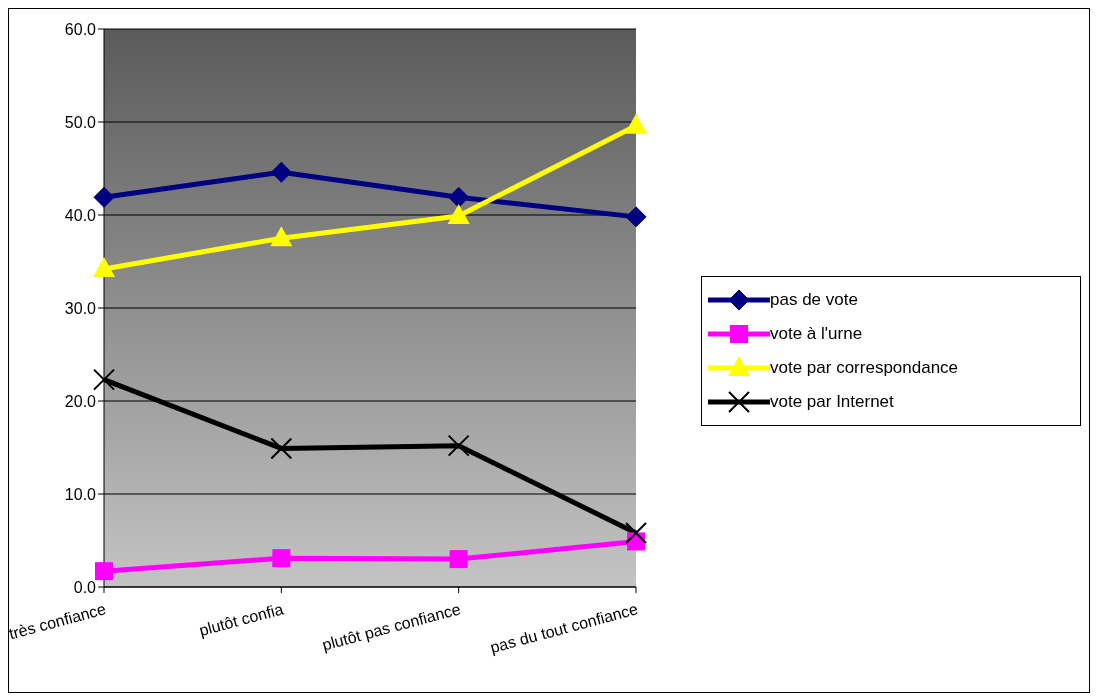  I want to click on x-tick-label: pas du tout confiance, so click(564, 628).